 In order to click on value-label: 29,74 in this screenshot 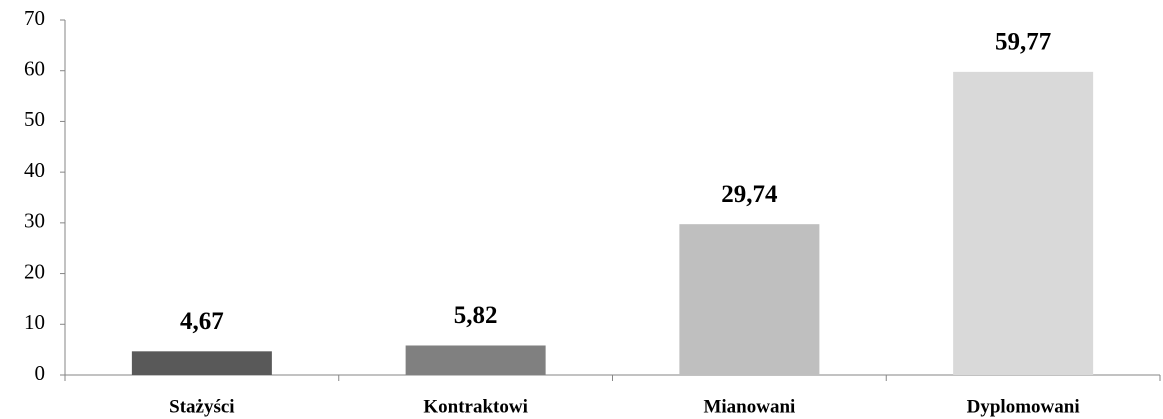, I will do `click(749, 194)`.